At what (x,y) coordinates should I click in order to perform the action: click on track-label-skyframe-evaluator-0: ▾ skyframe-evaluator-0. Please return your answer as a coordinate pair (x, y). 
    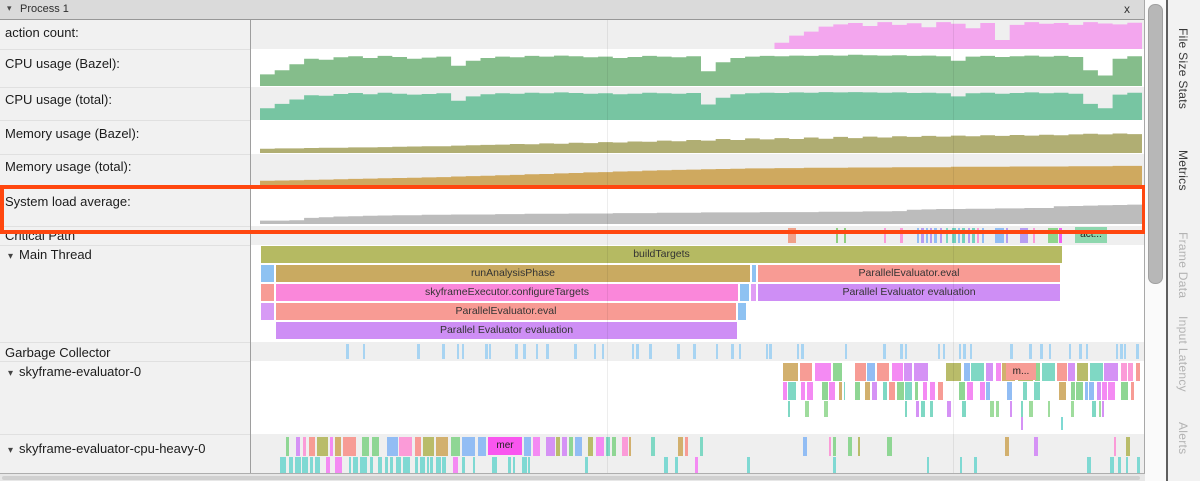
    Looking at the image, I should click on (74, 371).